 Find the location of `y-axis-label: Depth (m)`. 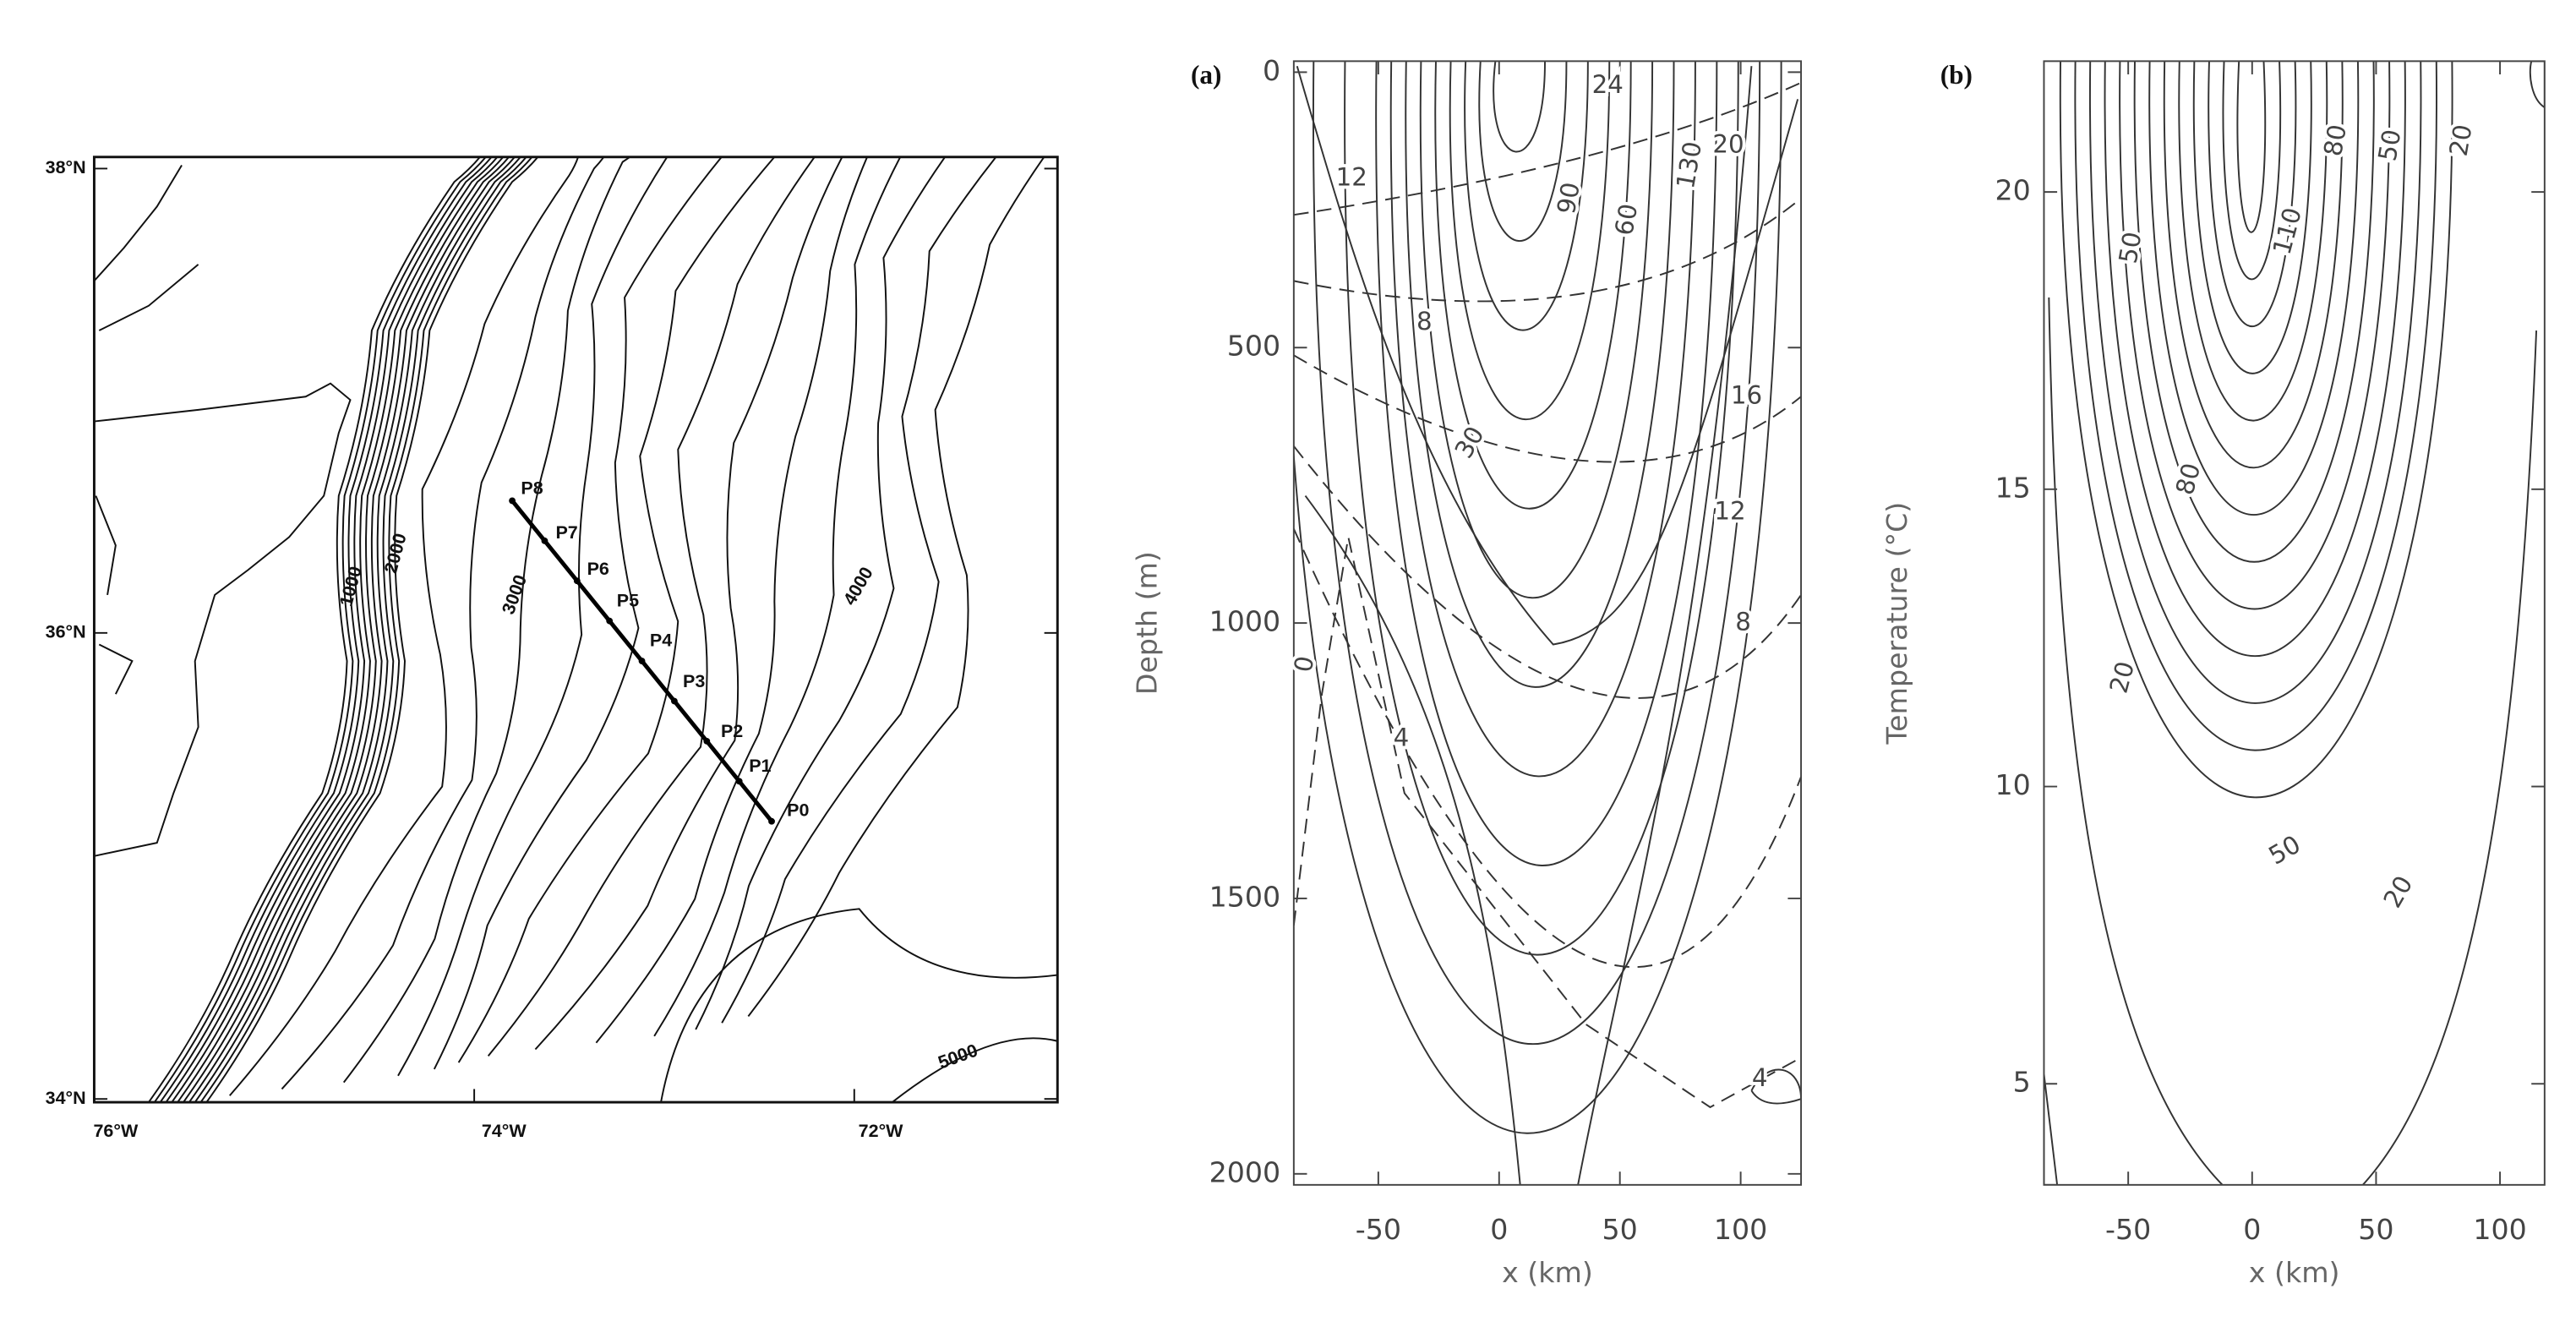

y-axis-label: Depth (m) is located at coordinates (1146, 623).